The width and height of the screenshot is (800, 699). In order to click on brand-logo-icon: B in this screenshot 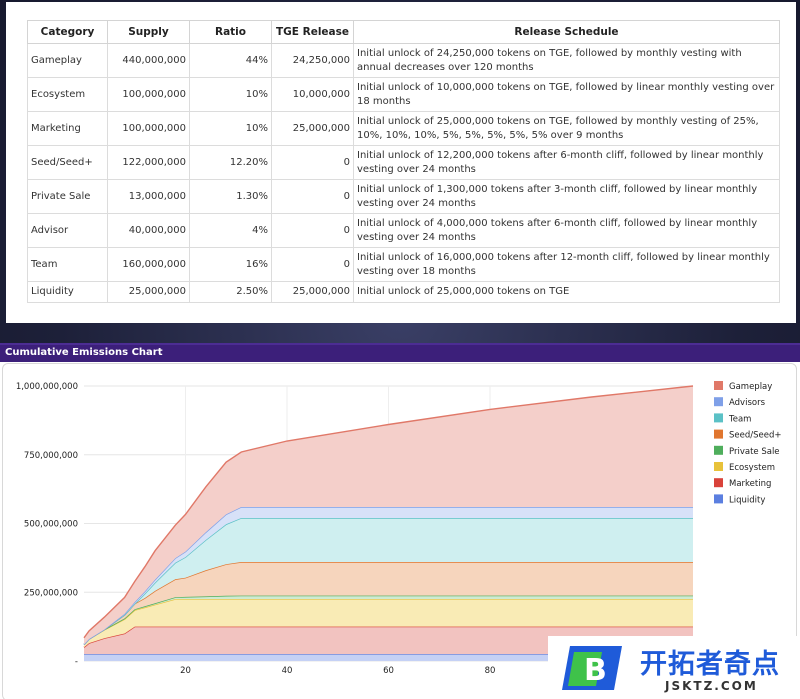, I will do `click(592, 668)`.